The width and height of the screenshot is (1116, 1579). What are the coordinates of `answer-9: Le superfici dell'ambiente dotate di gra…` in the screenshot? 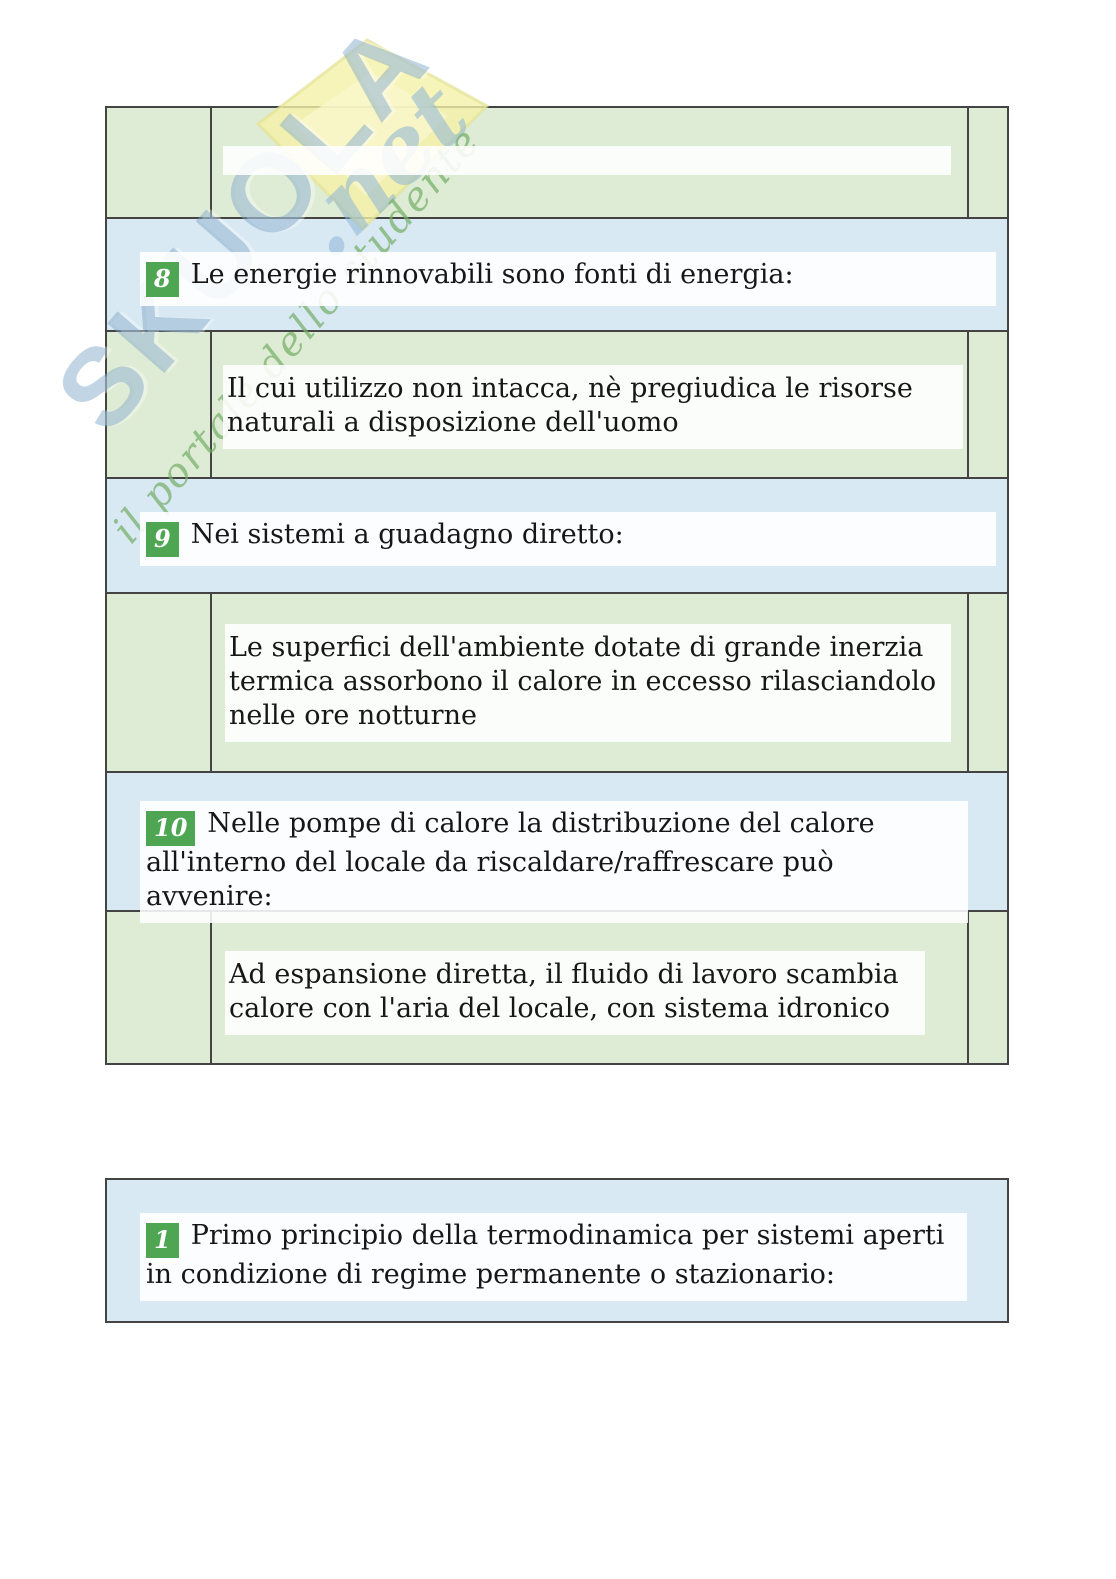 It's located at (588, 683).